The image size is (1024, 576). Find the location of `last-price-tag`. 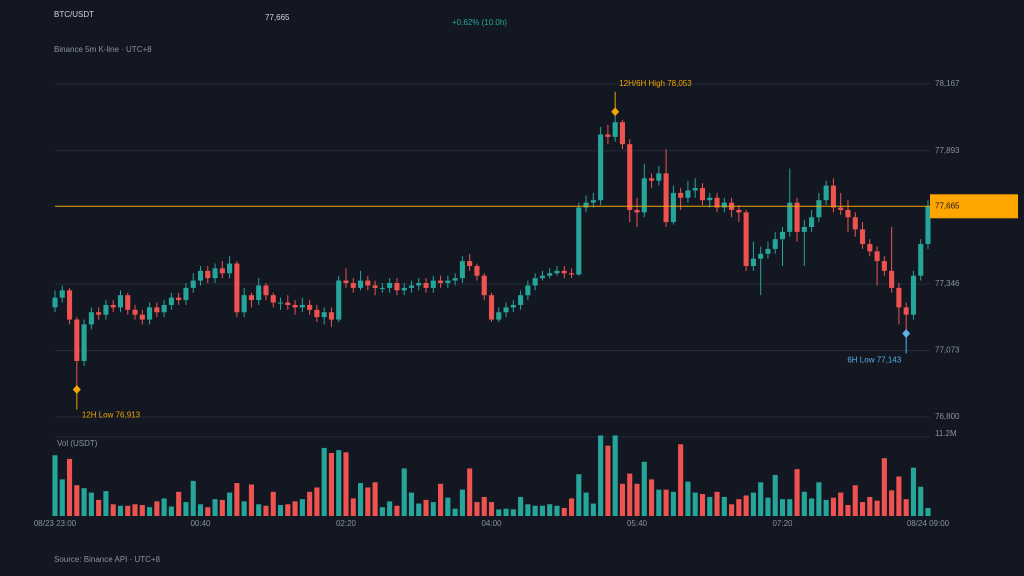

last-price-tag is located at coordinates (974, 206).